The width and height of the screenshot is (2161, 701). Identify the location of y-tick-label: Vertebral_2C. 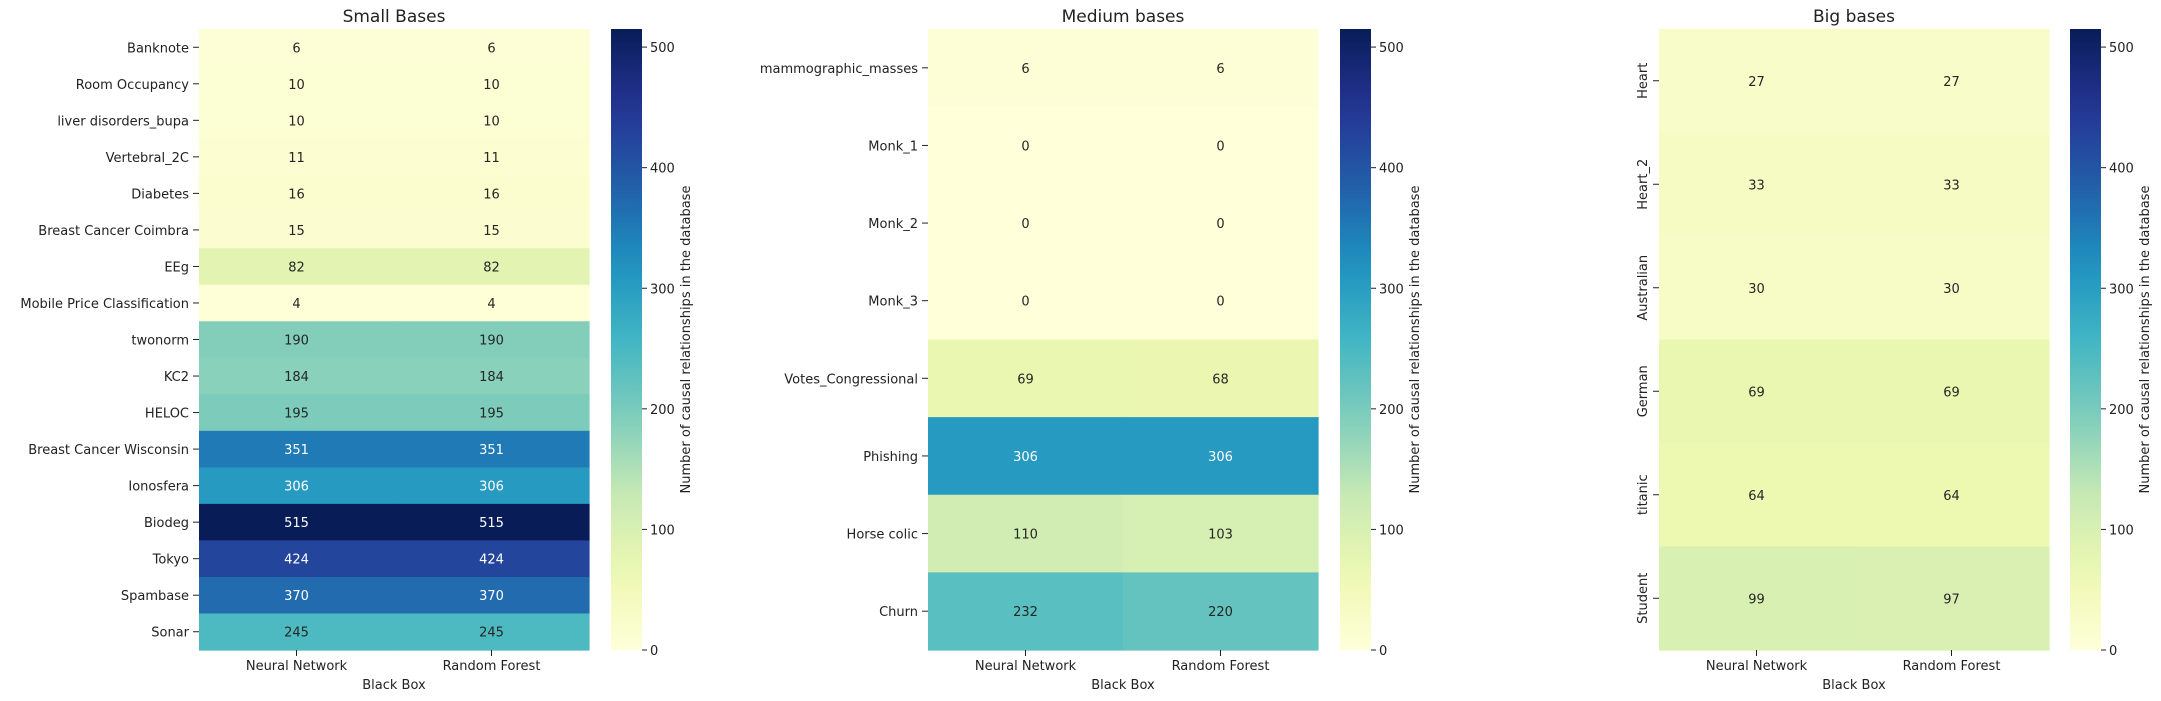
(147, 158).